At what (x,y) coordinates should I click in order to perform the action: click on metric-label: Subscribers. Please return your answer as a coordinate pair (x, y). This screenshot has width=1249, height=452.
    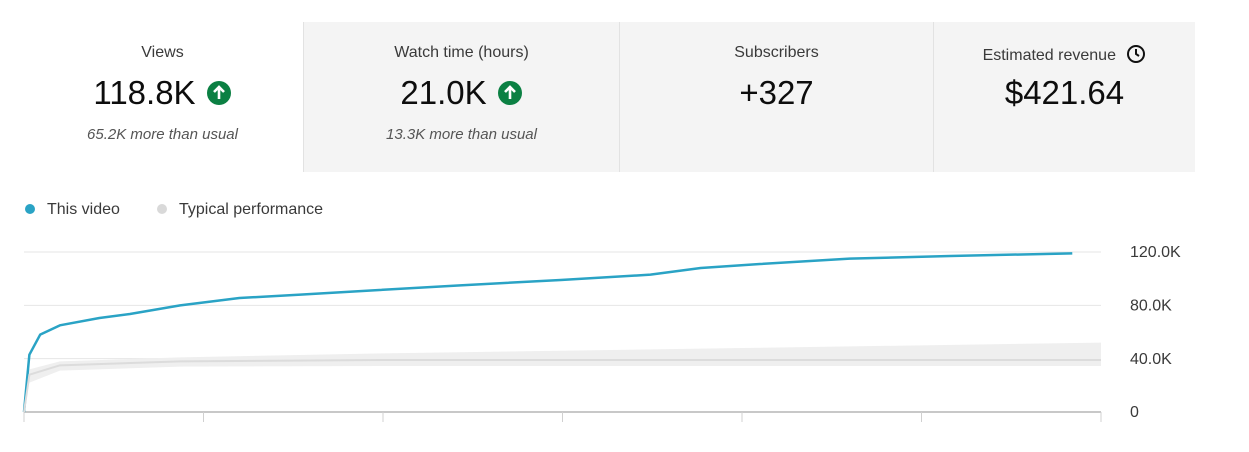
    Looking at the image, I should click on (776, 52).